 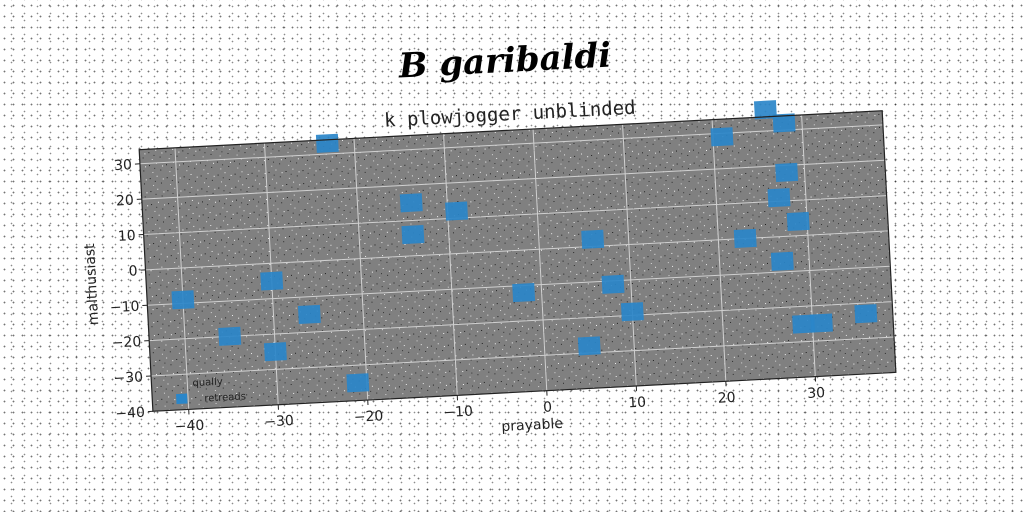 What do you see at coordinates (637, 402) in the screenshot?
I see `x-tick-label: 10` at bounding box center [637, 402].